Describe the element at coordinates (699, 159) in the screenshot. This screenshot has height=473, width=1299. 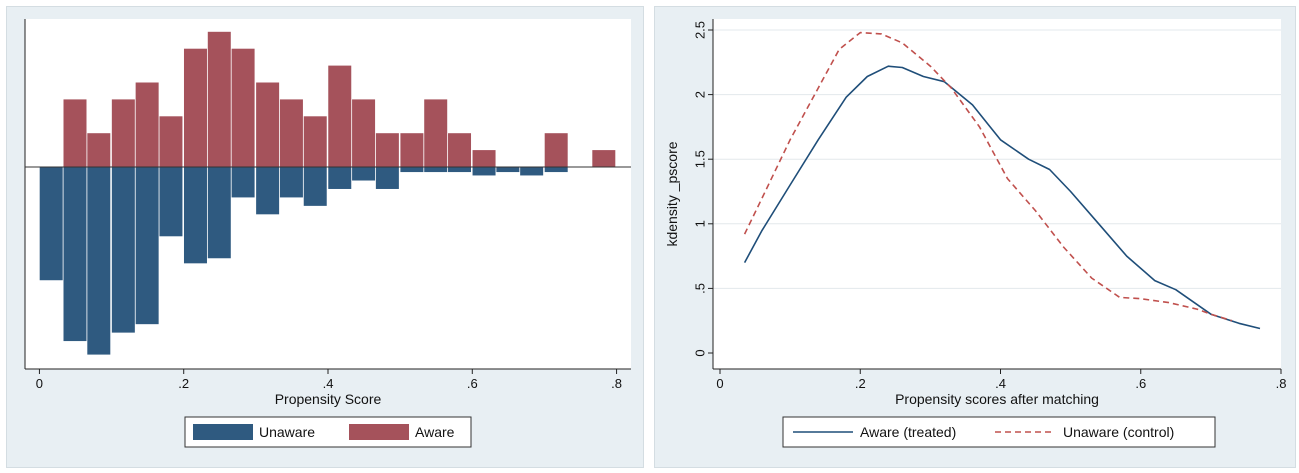
I see `density-y-tick-label: 1.5` at that location.